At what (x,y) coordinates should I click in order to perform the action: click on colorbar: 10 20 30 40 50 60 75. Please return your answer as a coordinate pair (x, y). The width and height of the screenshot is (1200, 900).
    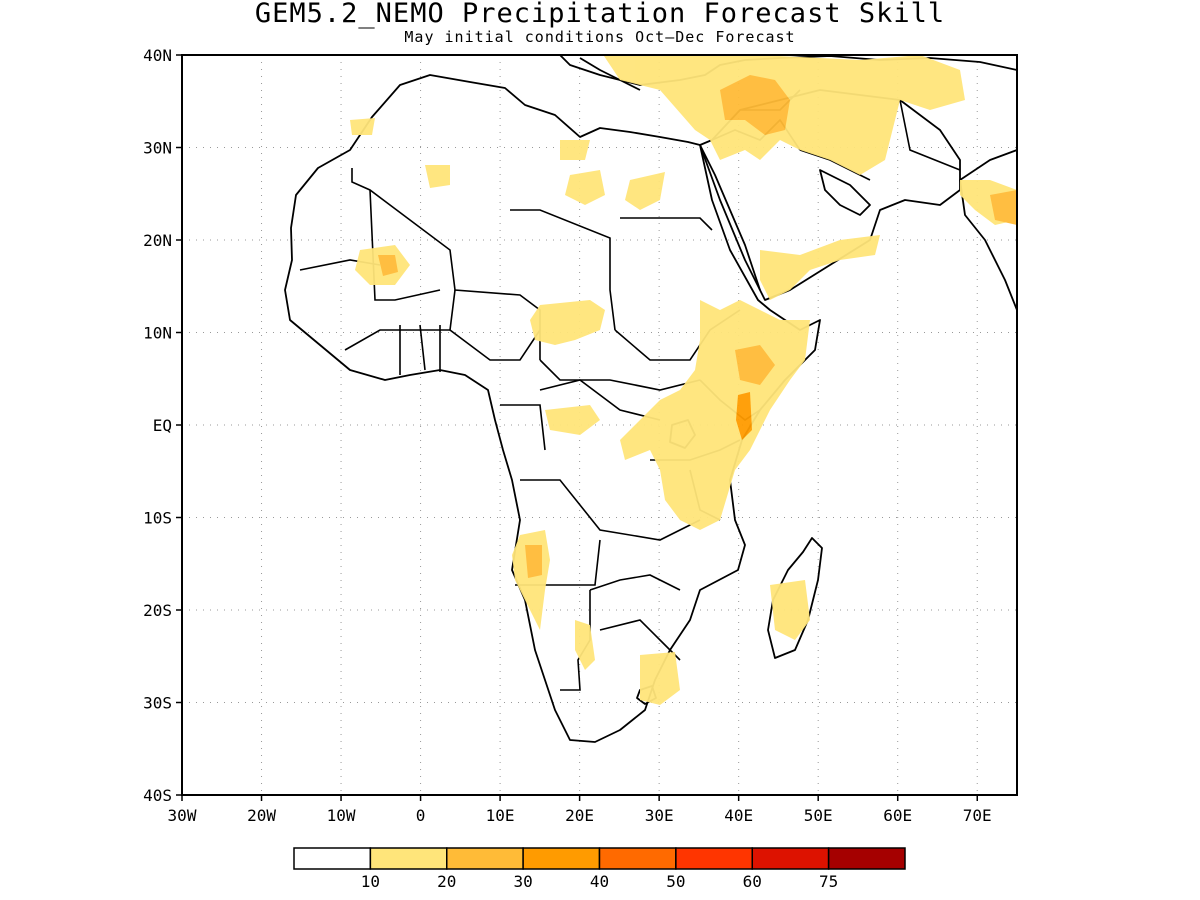
    Looking at the image, I should click on (599, 869).